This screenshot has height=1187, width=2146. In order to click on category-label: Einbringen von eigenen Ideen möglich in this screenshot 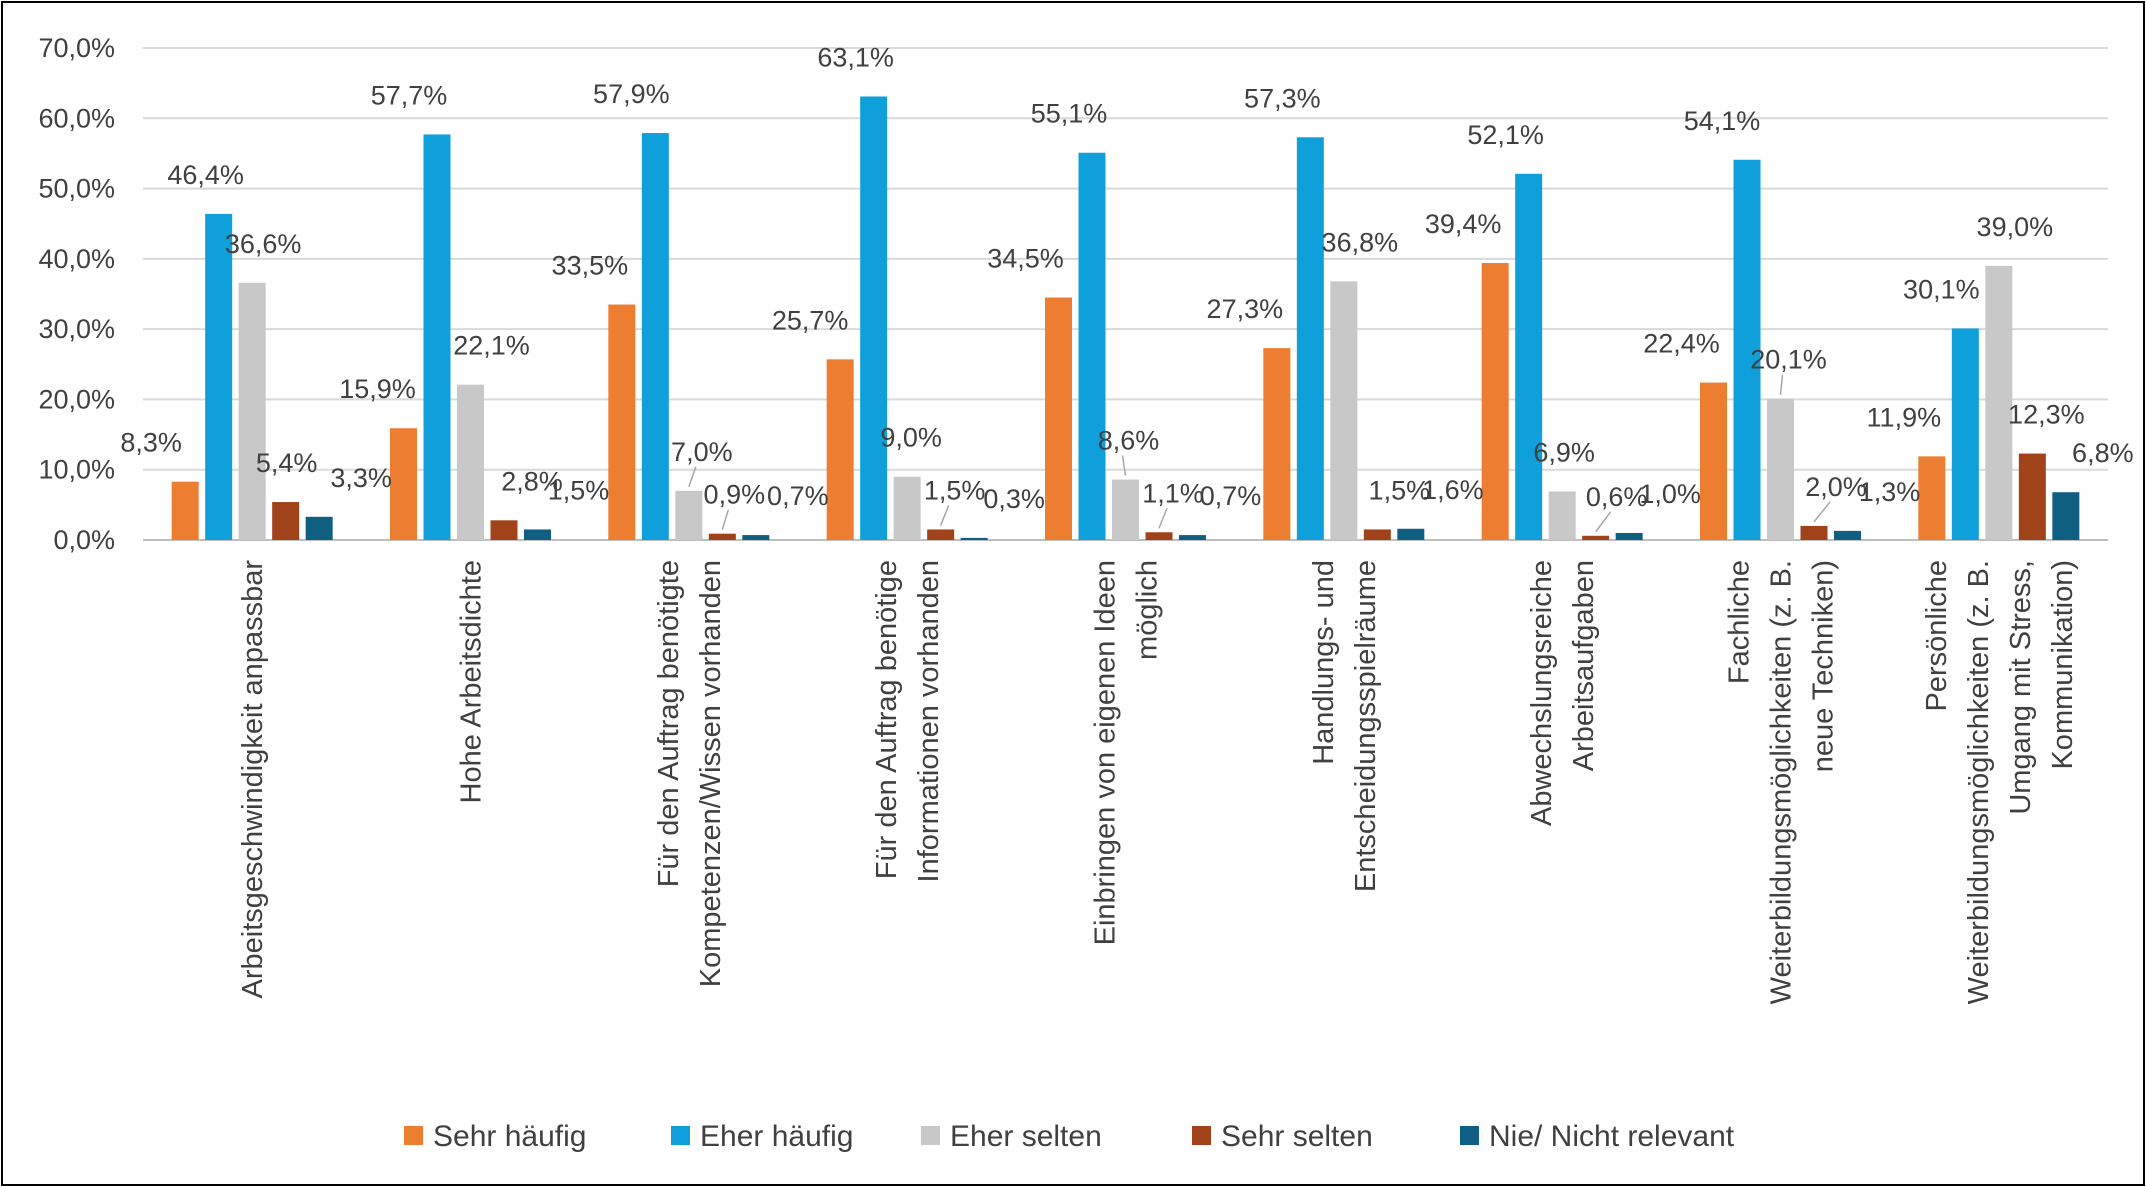, I will do `click(1127, 752)`.